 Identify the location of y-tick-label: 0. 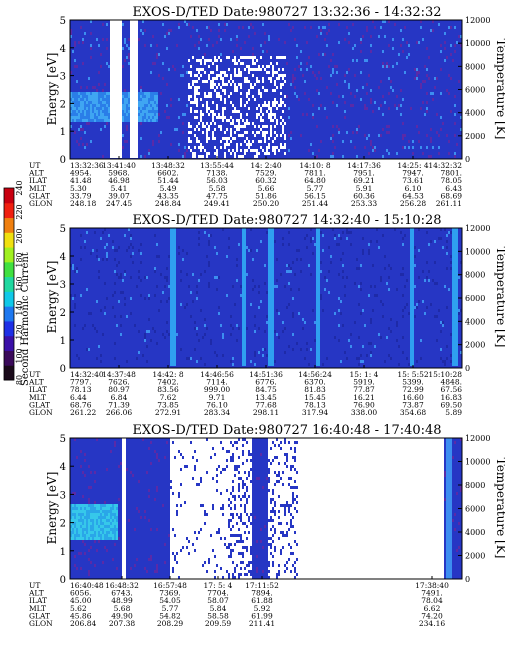
(63, 160).